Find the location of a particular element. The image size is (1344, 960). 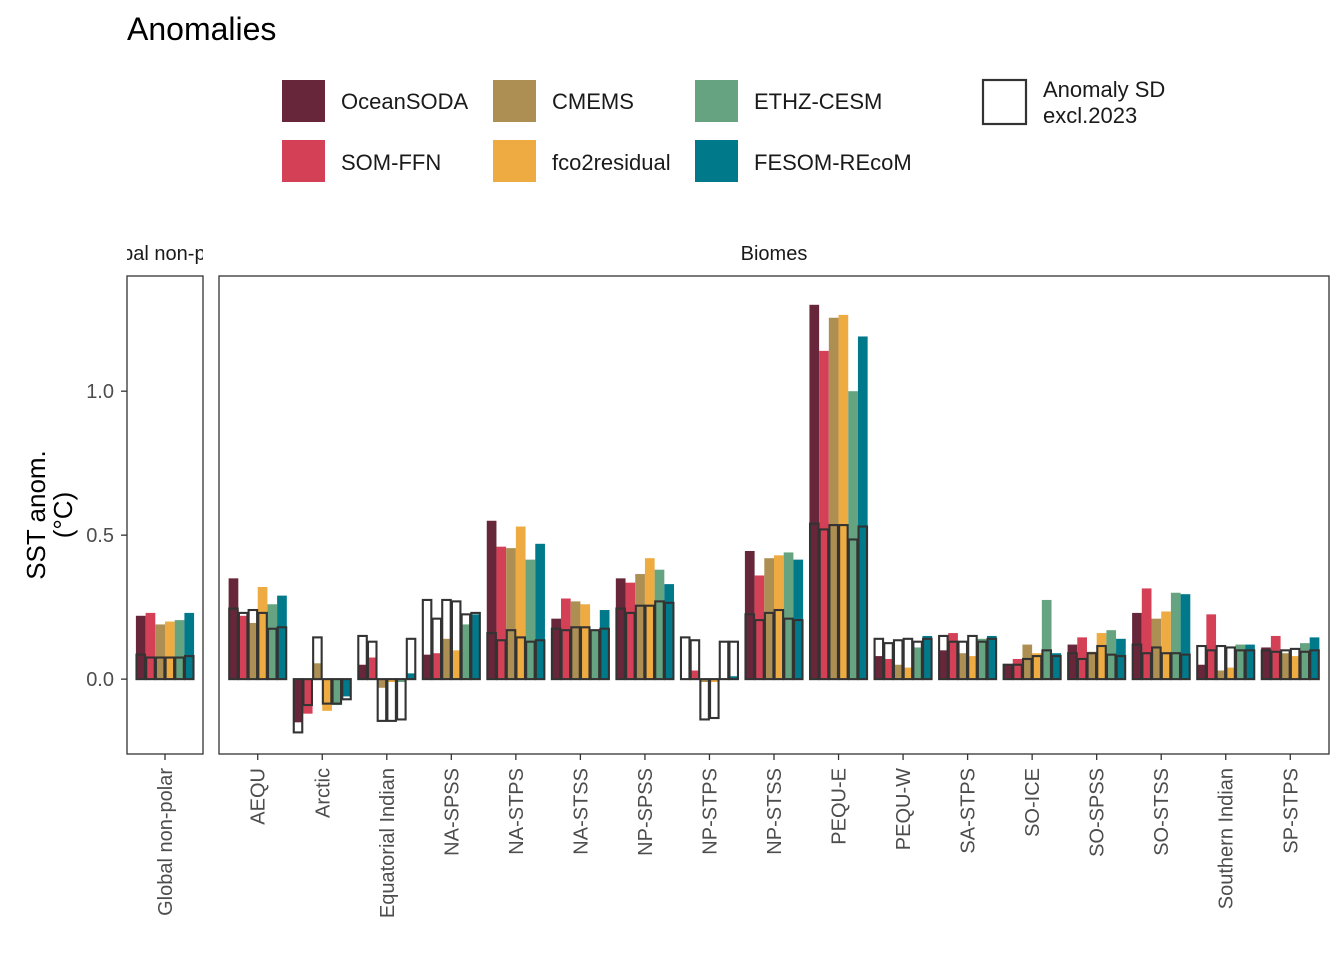

sd-box-global-non-polar-fco2residual is located at coordinates (170, 668).